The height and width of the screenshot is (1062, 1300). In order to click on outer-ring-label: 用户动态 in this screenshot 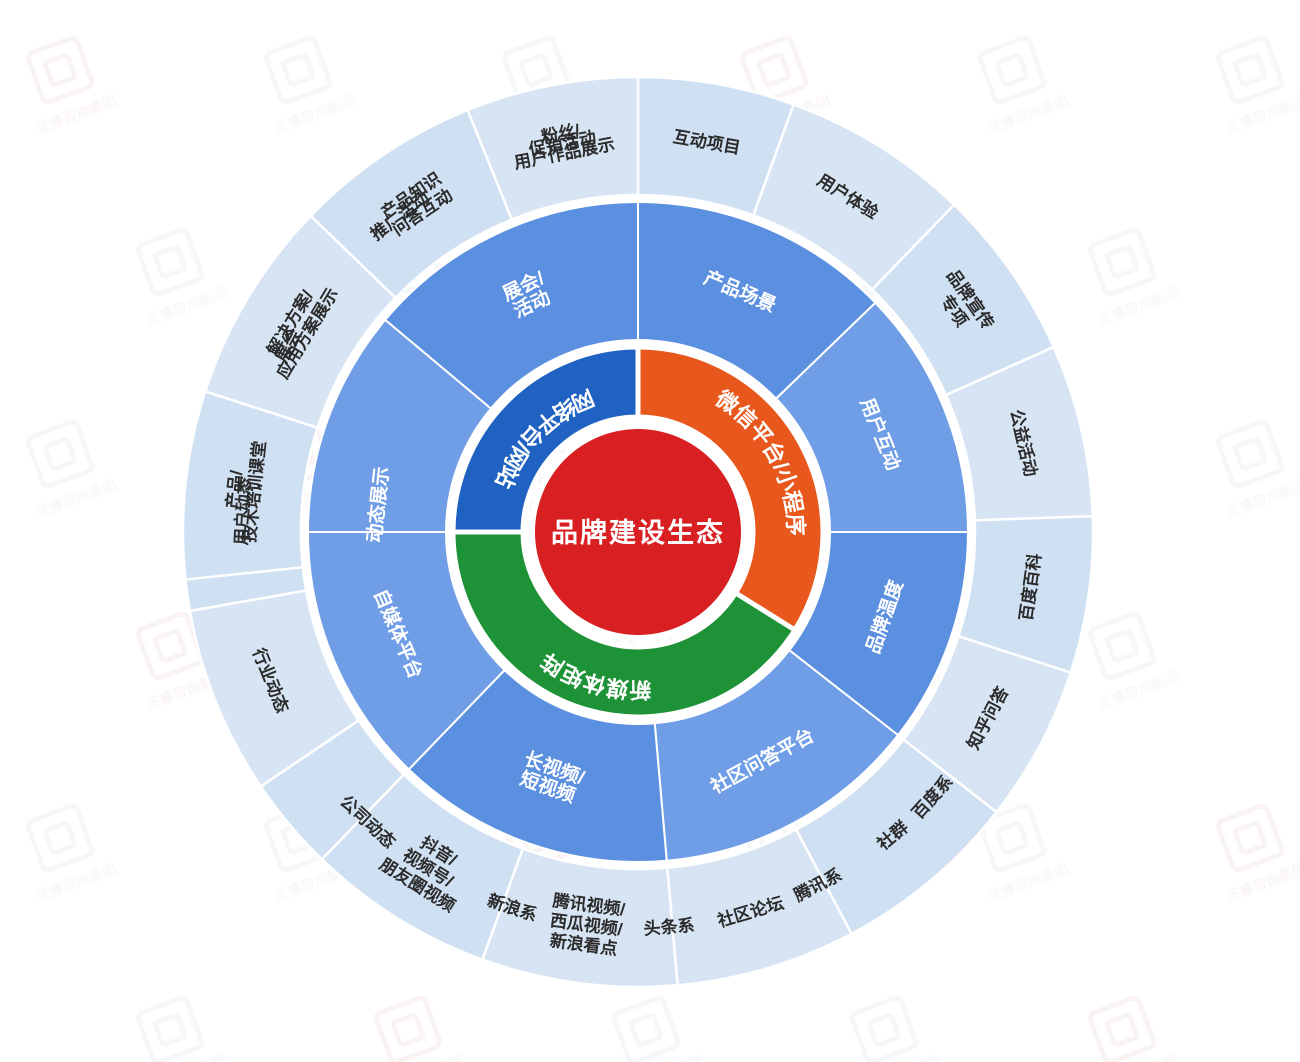, I will do `click(243, 511)`.